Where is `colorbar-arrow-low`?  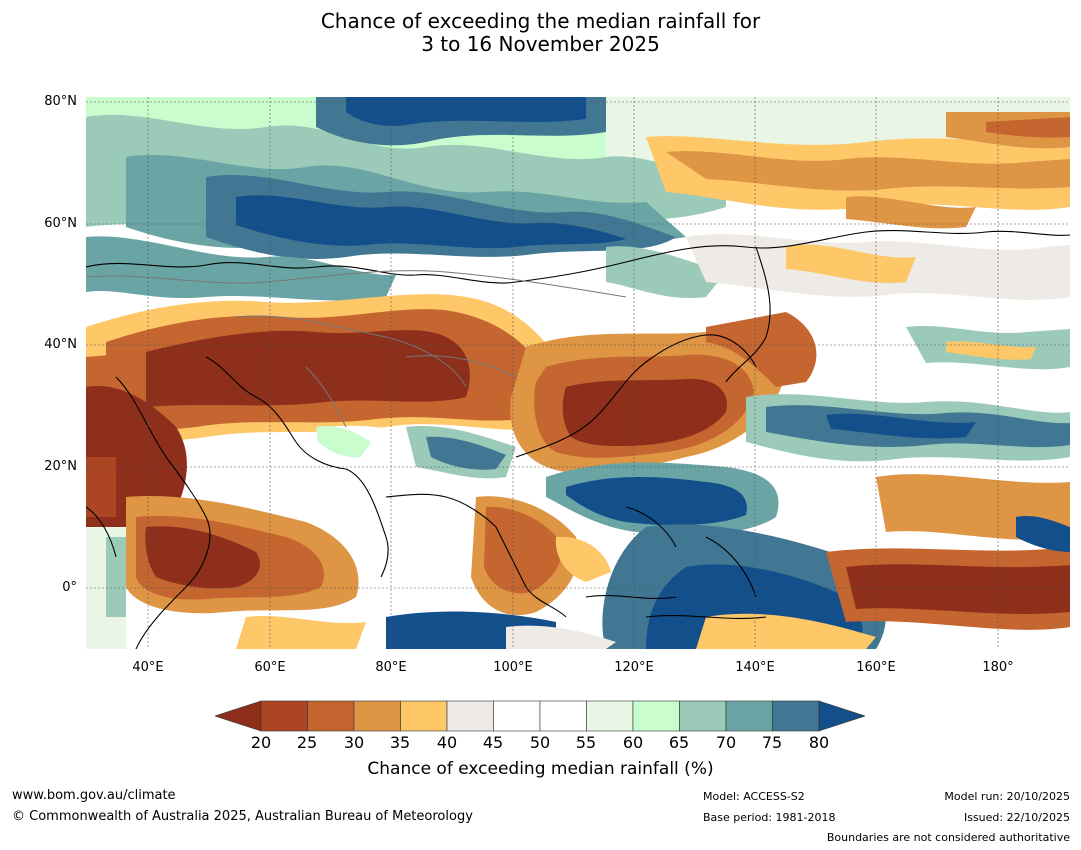 colorbar-arrow-low is located at coordinates (238, 716).